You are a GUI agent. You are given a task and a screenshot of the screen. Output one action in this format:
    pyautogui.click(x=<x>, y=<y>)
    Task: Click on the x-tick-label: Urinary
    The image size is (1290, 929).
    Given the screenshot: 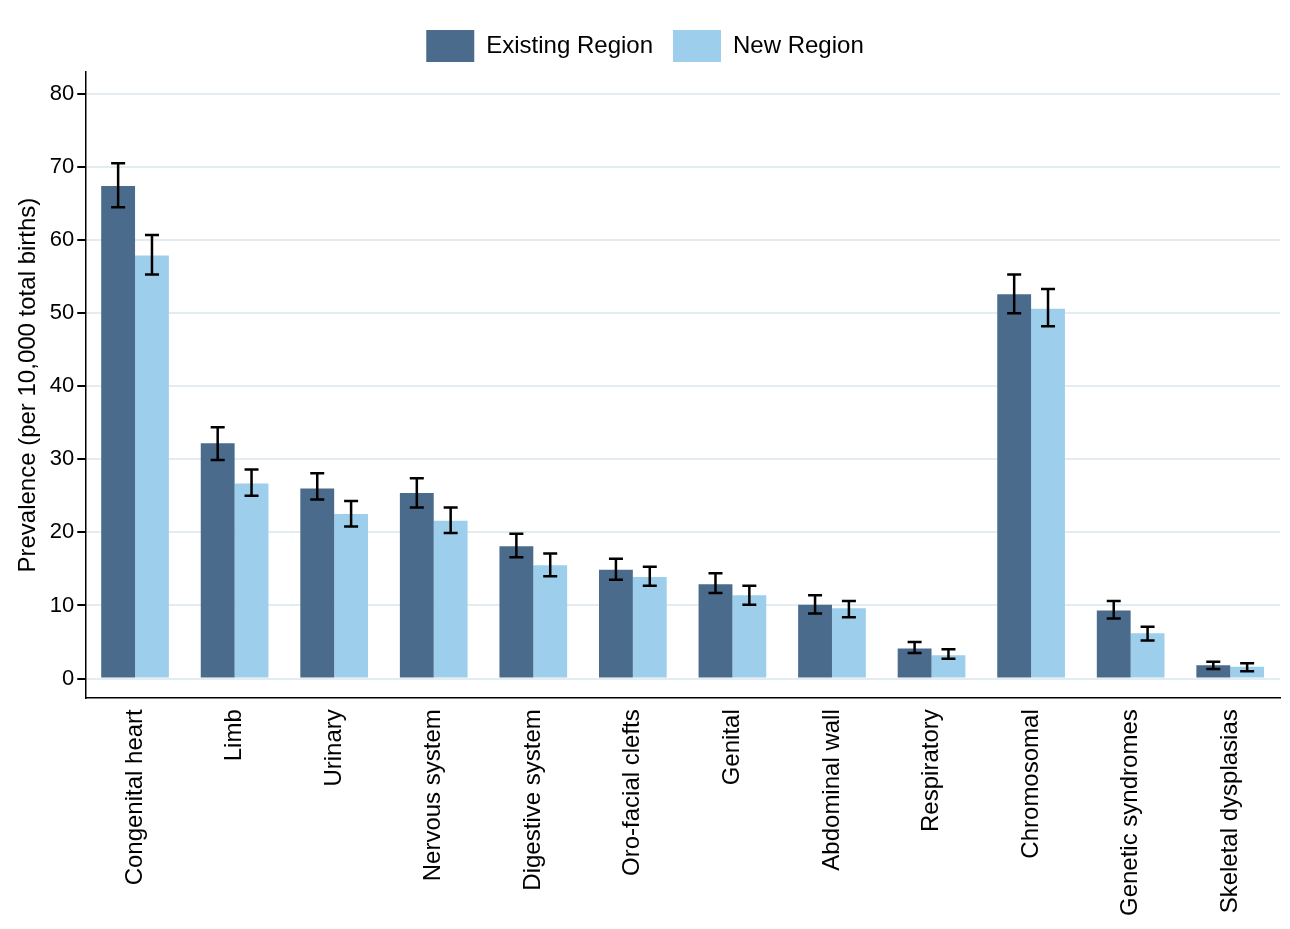 What is the action you would take?
    pyautogui.click(x=332, y=748)
    